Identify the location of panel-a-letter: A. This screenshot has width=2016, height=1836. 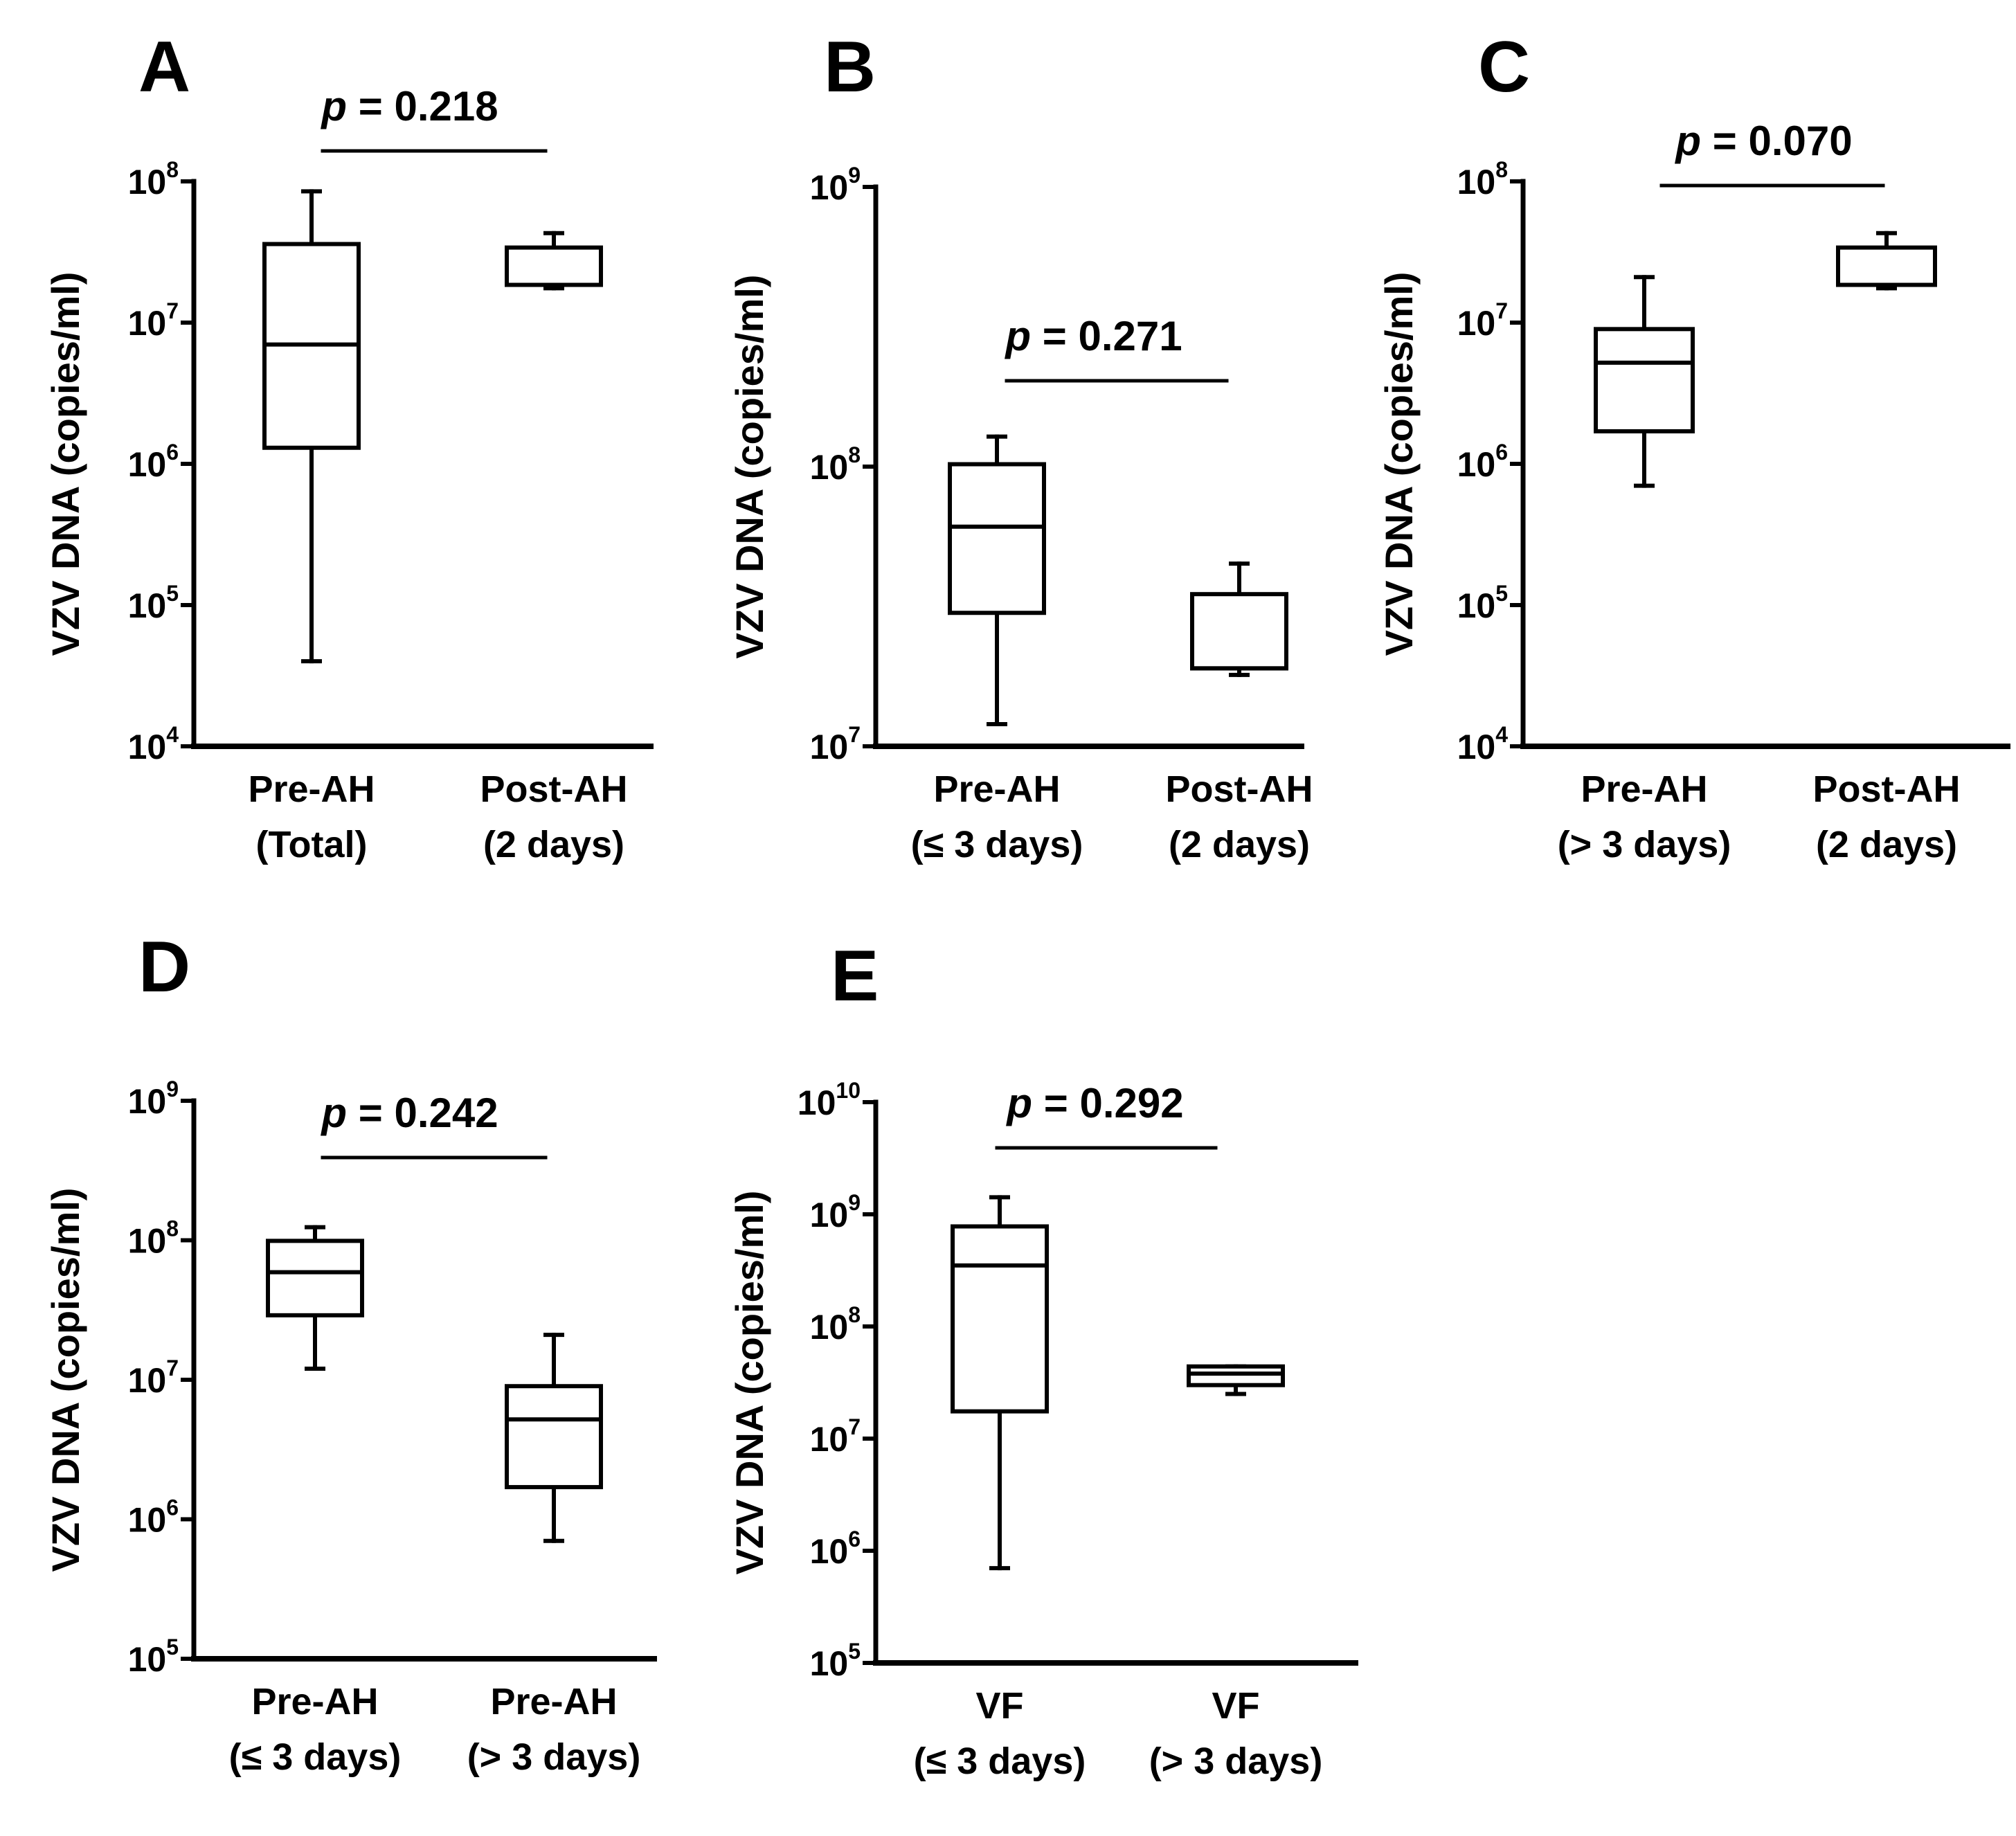
(164, 67).